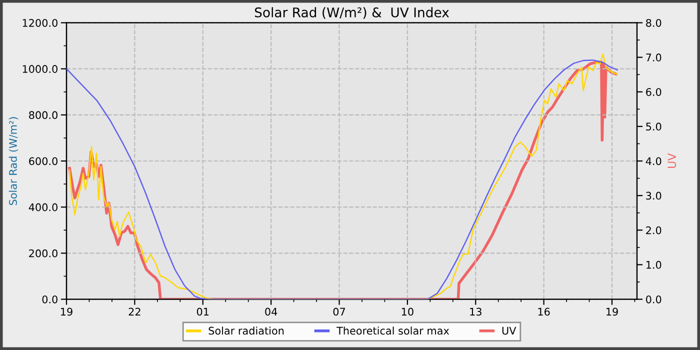  I want to click on x-tick-label: 10, so click(408, 312).